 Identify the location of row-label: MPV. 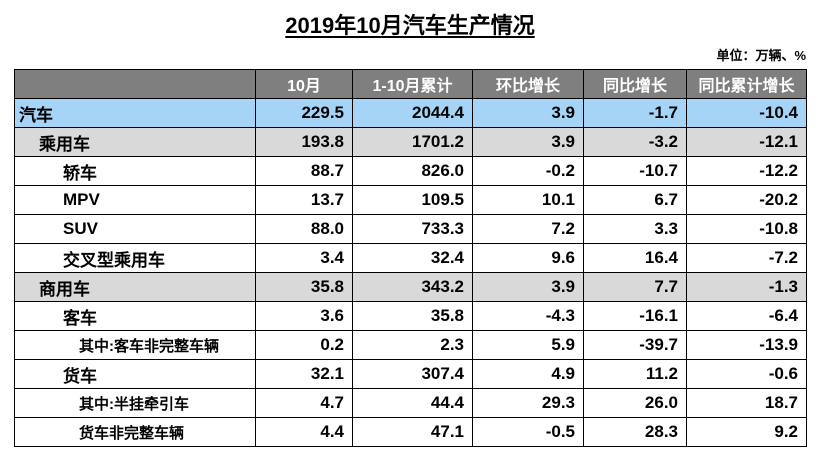
(135, 200).